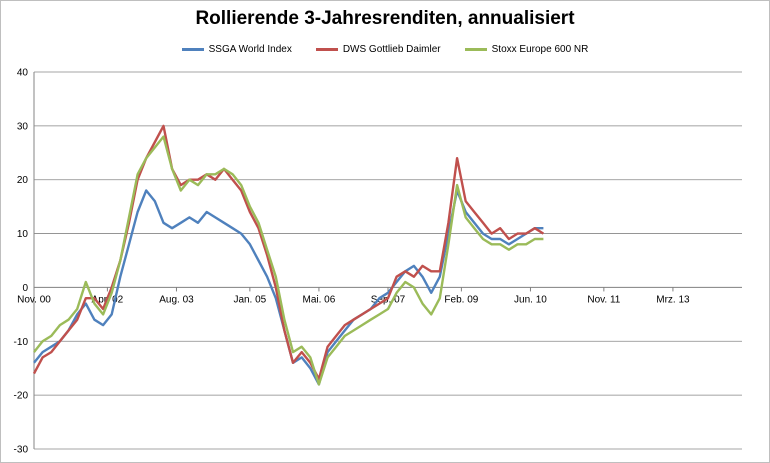 The image size is (770, 463). I want to click on x-tick-label: Feb. 09, so click(461, 299).